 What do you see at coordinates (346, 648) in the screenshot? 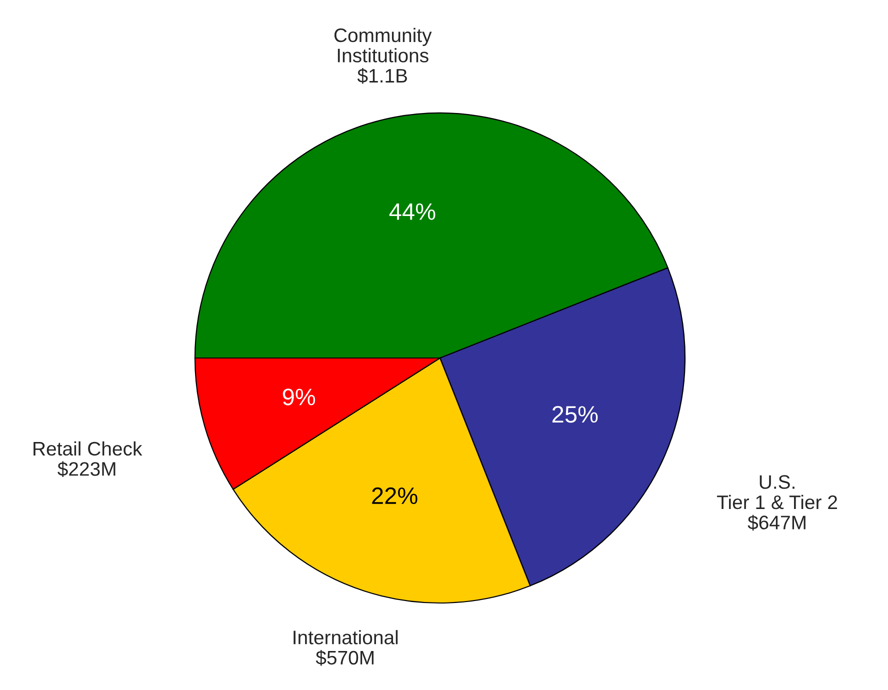
I see `slice-label: International $570M` at bounding box center [346, 648].